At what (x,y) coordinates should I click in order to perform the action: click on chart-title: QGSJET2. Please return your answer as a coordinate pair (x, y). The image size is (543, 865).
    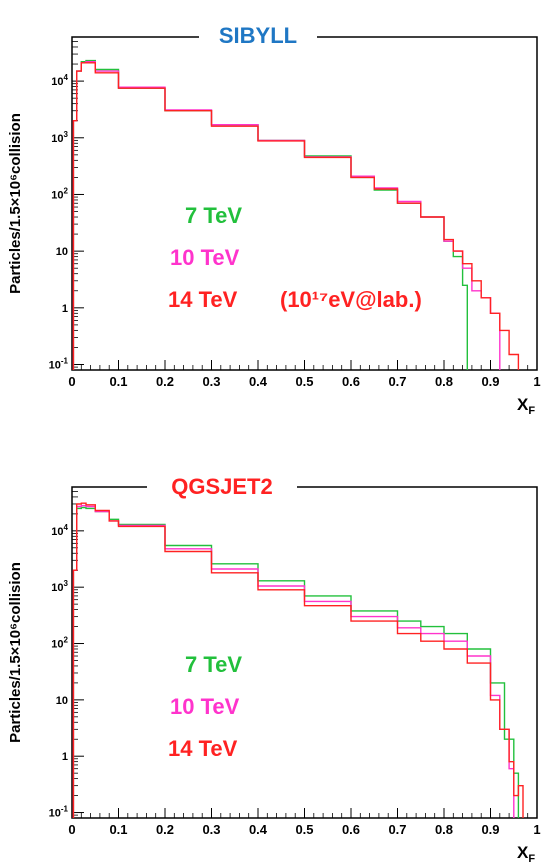
    Looking at the image, I should click on (221, 486).